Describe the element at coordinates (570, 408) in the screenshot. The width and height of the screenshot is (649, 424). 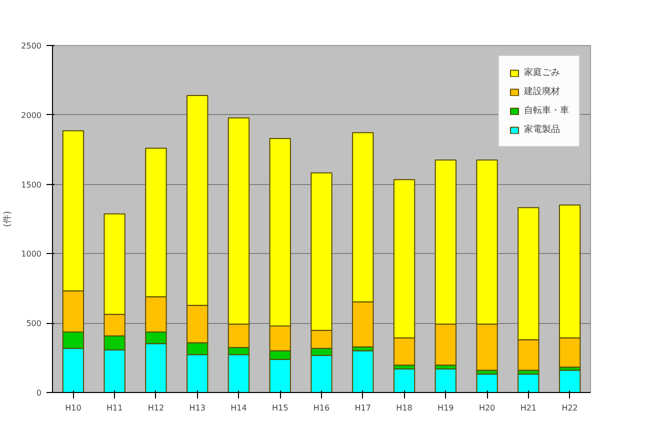
I see `x-tick-label: H22` at that location.